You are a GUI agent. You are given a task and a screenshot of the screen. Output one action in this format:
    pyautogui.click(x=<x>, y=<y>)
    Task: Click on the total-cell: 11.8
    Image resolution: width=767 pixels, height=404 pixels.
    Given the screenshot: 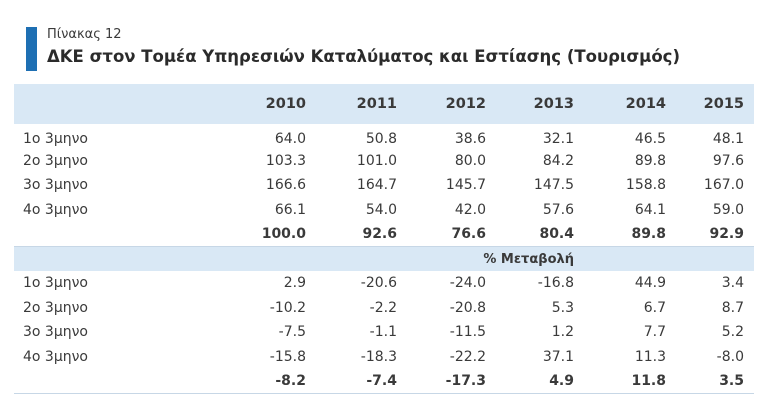 What is the action you would take?
    pyautogui.click(x=630, y=381)
    